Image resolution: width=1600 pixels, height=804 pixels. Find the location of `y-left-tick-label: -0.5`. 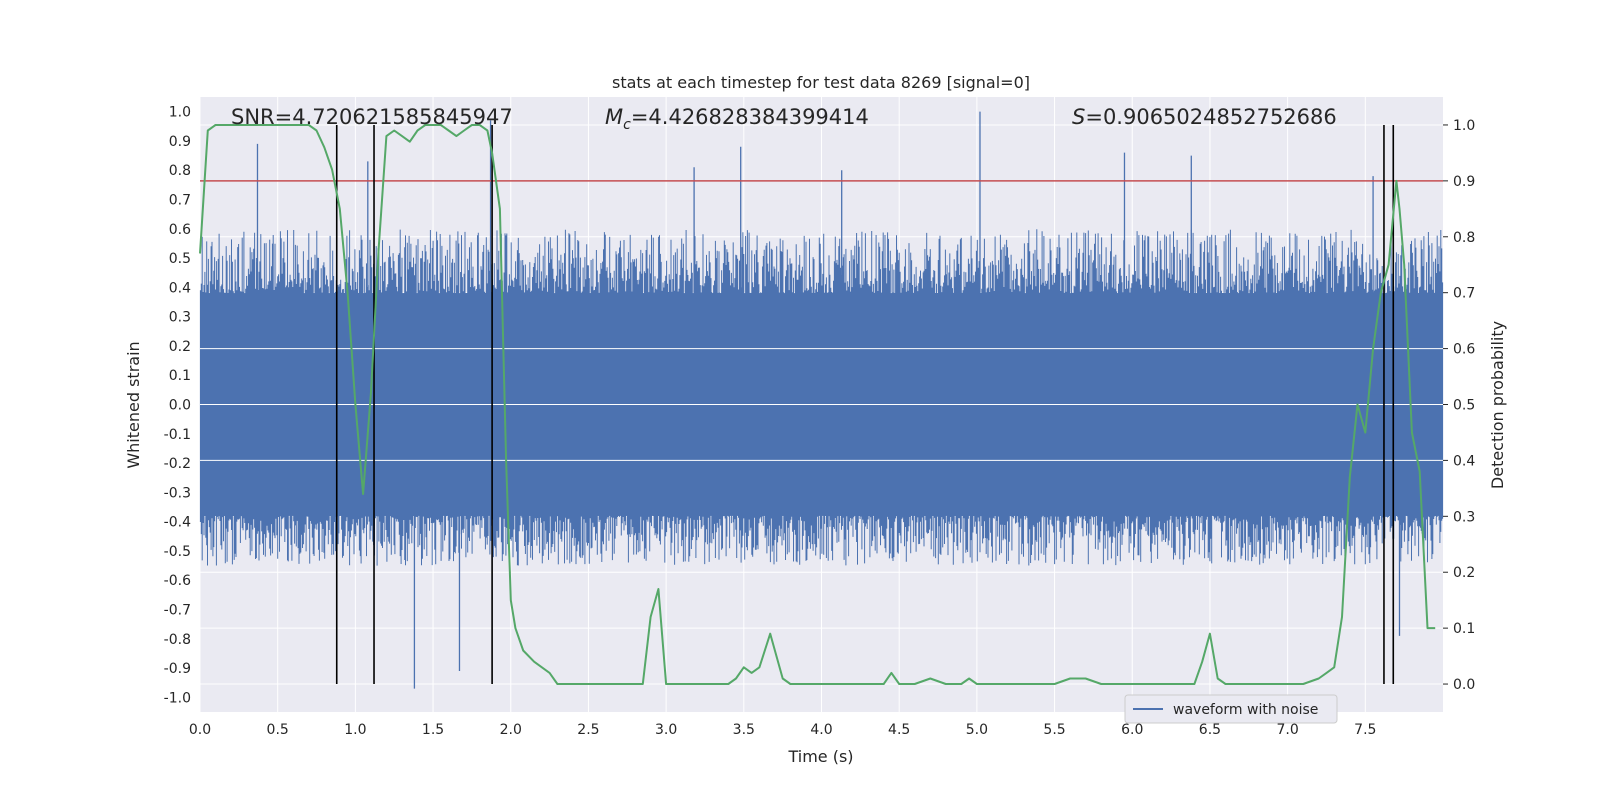

y-left-tick-label: -0.5 is located at coordinates (177, 552).